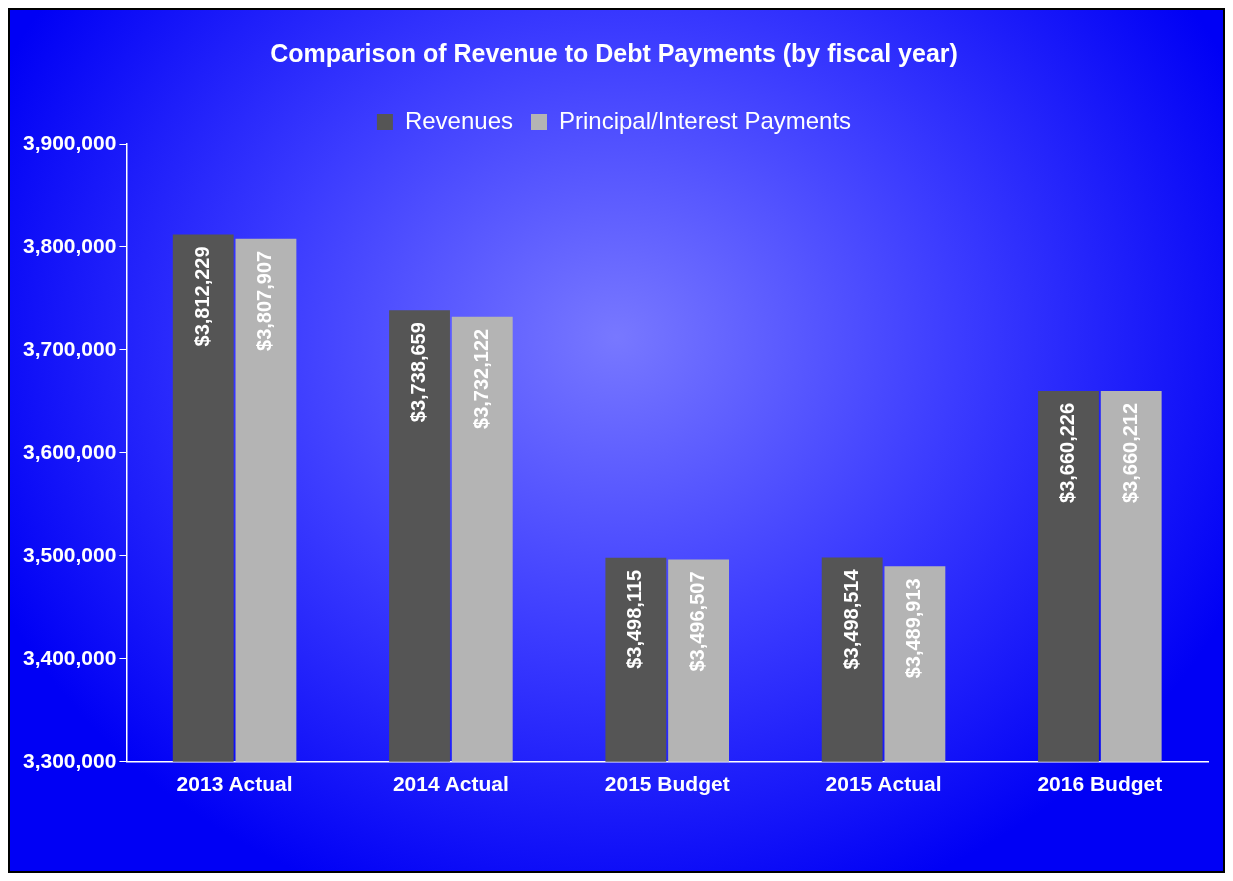 The width and height of the screenshot is (1233, 881). I want to click on data-label: $3,660,212, so click(1129, 453).